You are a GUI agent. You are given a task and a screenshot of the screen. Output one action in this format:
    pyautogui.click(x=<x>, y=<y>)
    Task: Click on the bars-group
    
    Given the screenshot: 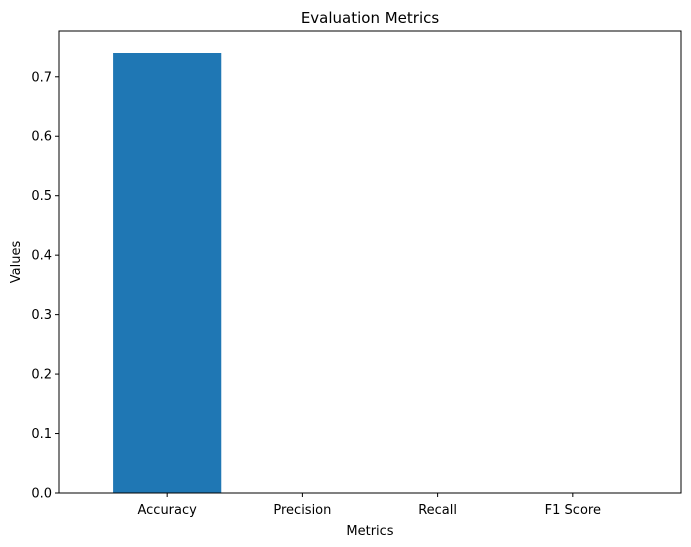 What is the action you would take?
    pyautogui.click(x=167, y=273)
    